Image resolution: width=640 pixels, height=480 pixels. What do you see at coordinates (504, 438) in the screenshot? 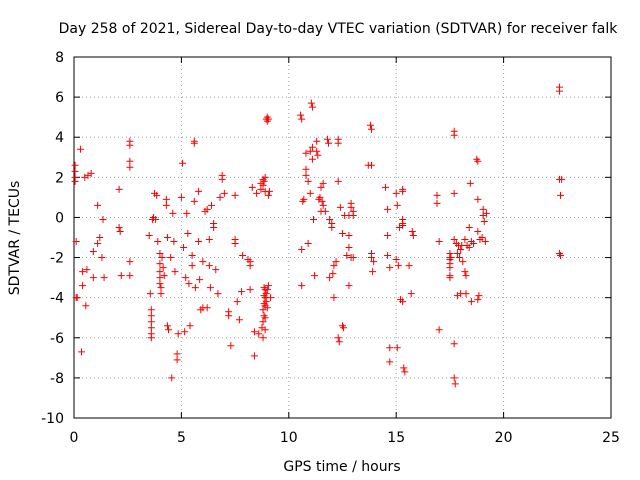
I see `x-tick-label: 20` at bounding box center [504, 438].